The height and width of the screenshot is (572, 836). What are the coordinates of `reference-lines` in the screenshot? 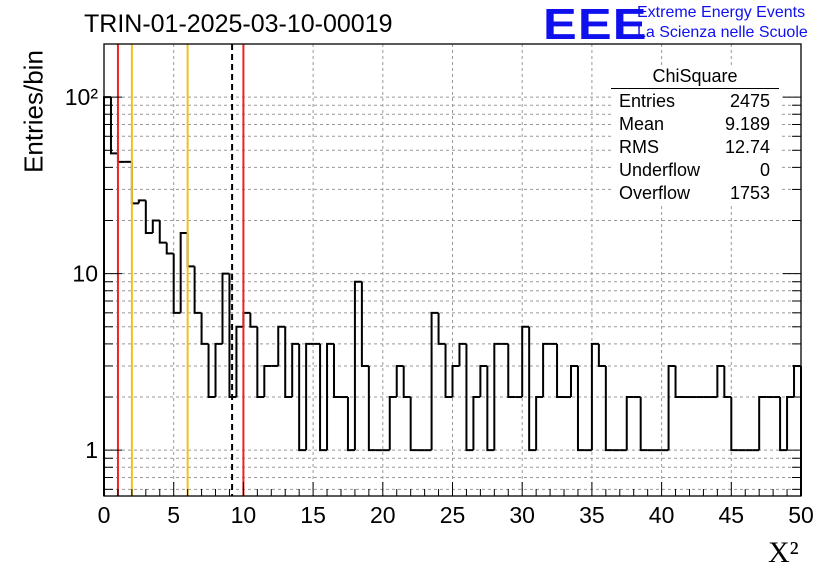 It's located at (180, 270).